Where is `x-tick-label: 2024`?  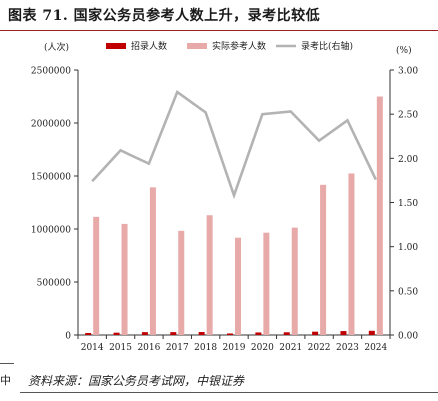 x-tick-label: 2024 is located at coordinates (375, 348).